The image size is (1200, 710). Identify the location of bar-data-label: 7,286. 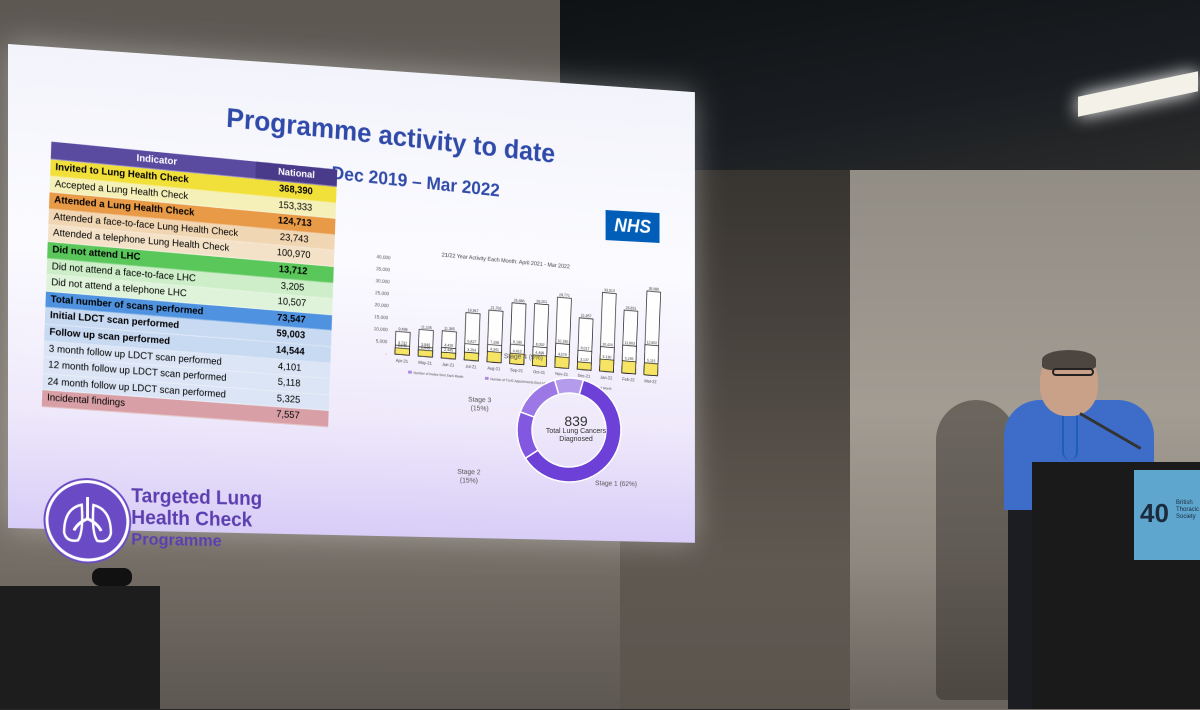
(495, 342).